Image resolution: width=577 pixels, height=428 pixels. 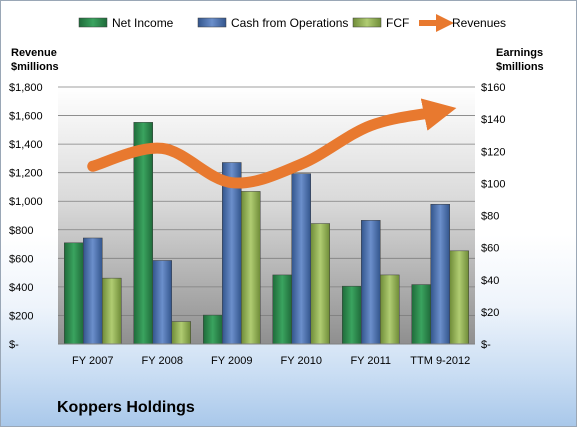 What do you see at coordinates (26, 88) in the screenshot?
I see `left-tick-label: $1,800` at bounding box center [26, 88].